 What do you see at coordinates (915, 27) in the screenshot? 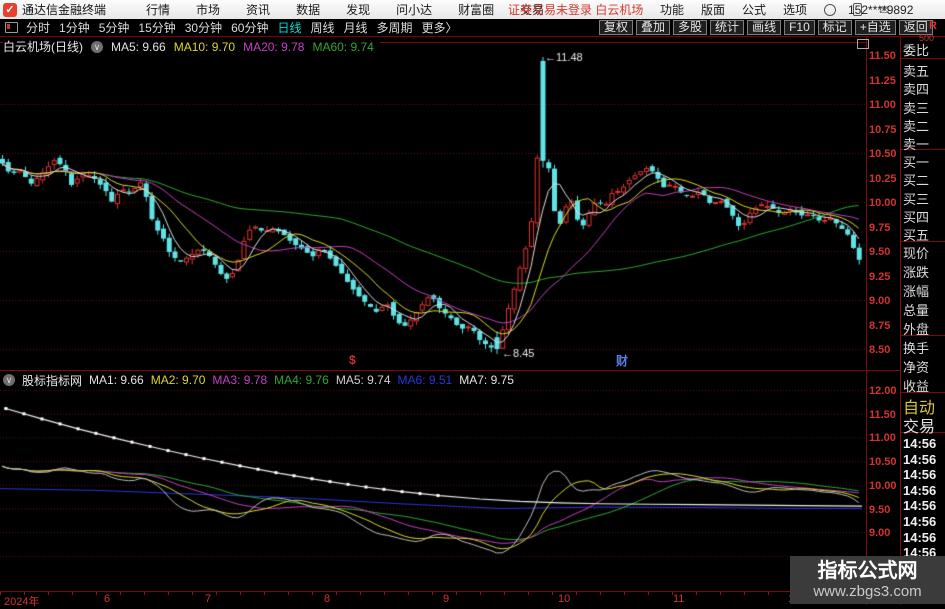
I see `button-返回: 返回` at bounding box center [915, 27].